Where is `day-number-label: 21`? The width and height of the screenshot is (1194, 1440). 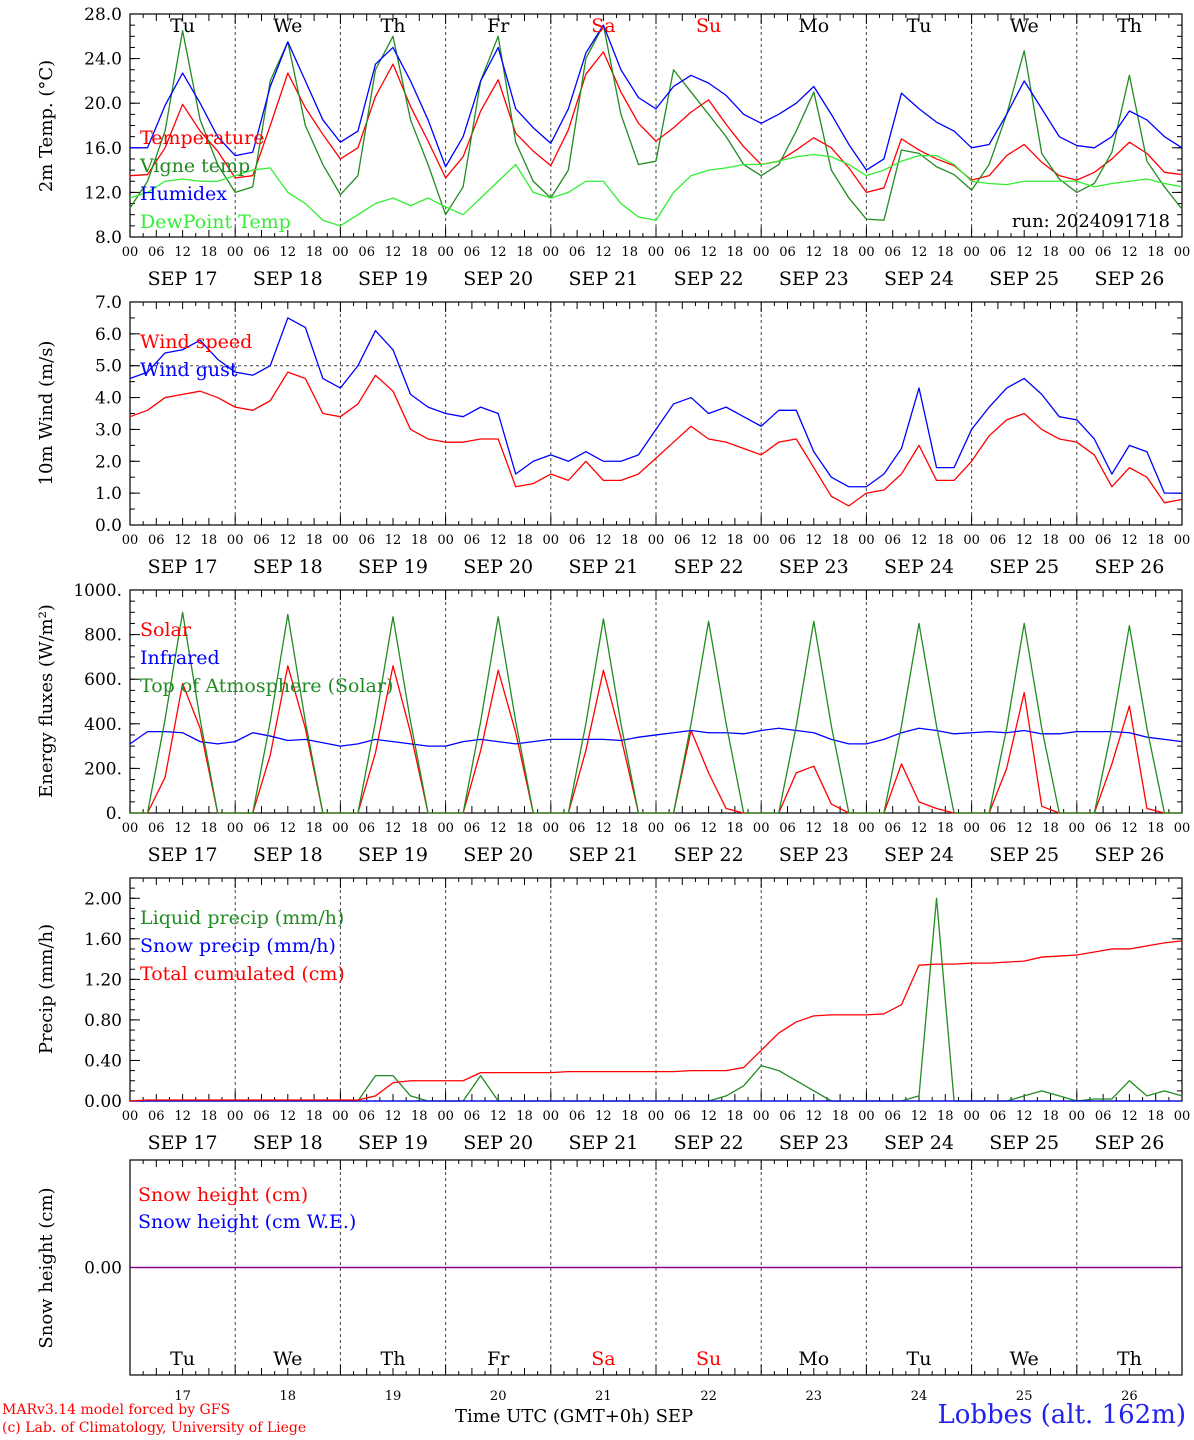 day-number-label: 21 is located at coordinates (603, 1396).